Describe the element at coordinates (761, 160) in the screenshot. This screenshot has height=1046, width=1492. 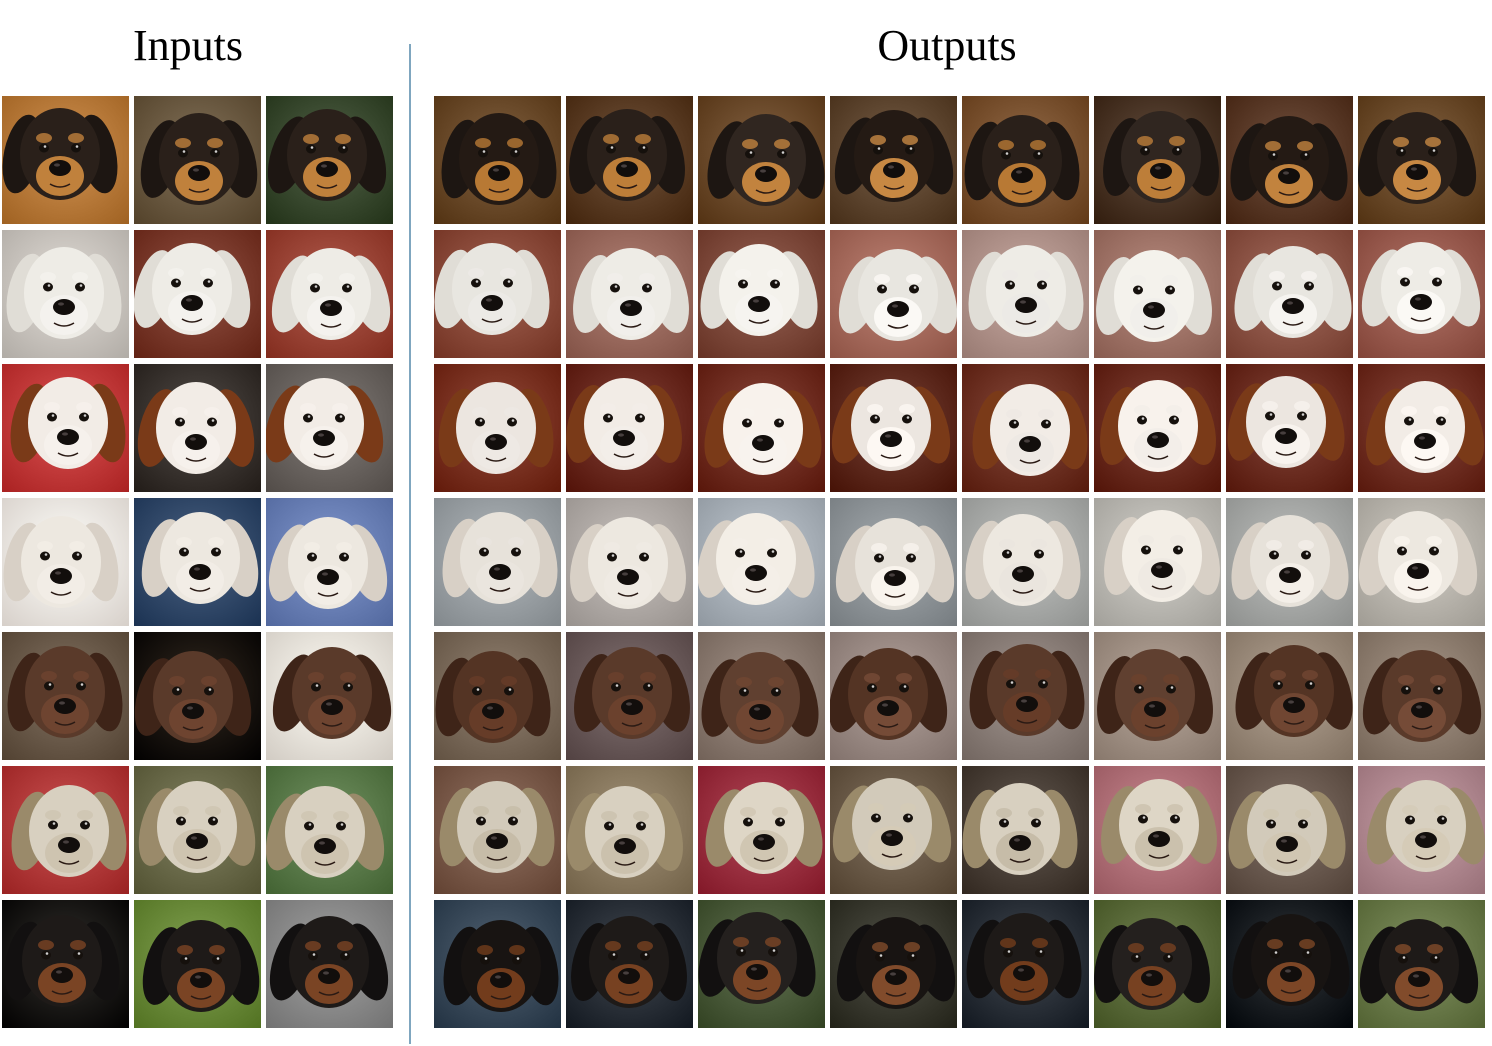
I see `output-image-r1-c3` at that location.